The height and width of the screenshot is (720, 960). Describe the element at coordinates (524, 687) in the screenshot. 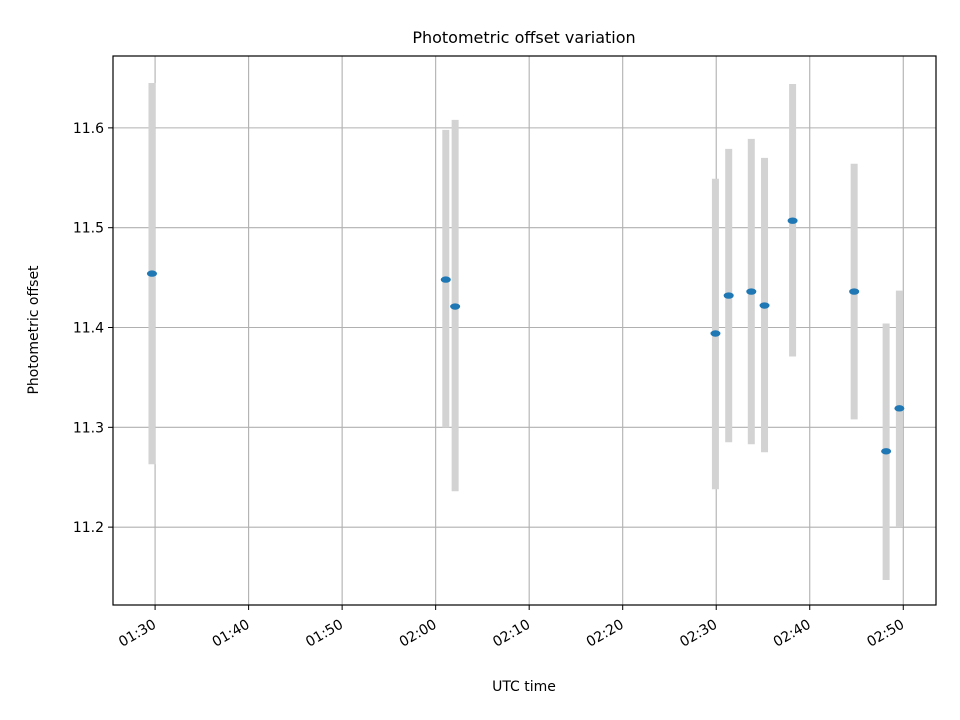

I see `x-axis-label: UTC time` at that location.